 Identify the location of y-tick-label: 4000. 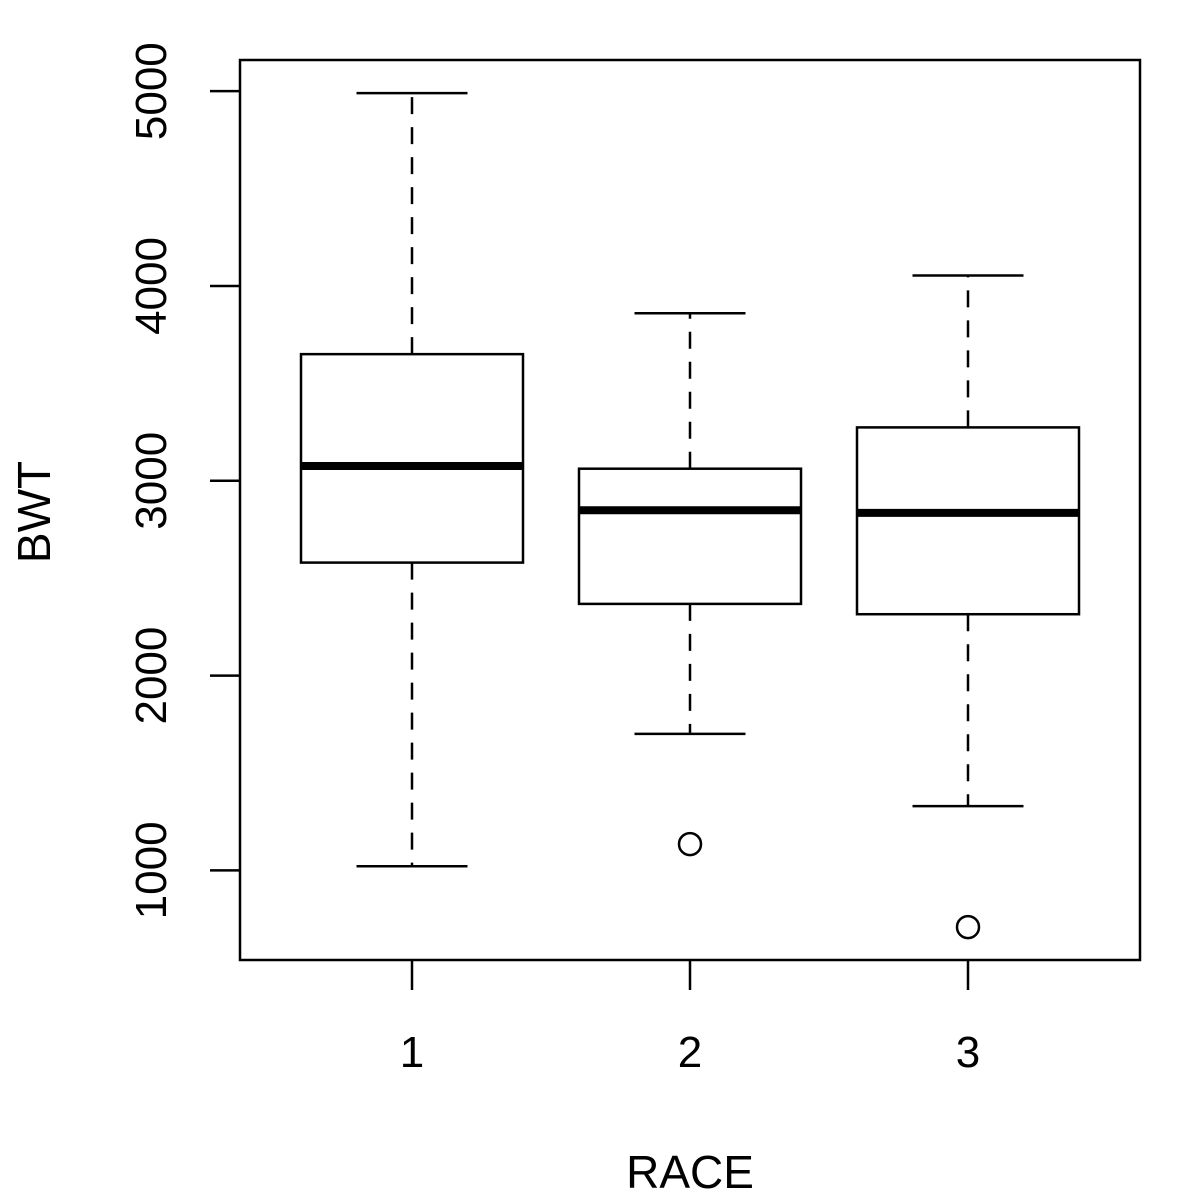
(151, 286).